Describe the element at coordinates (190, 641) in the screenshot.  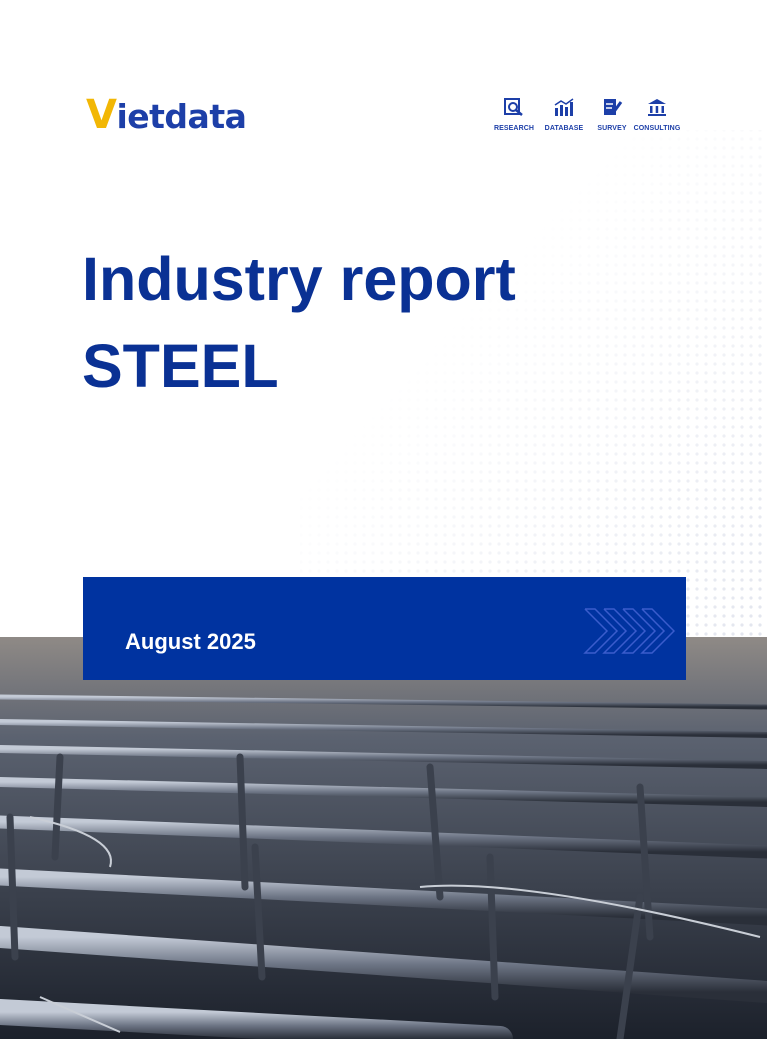
I see `report-date: August 2025` at that location.